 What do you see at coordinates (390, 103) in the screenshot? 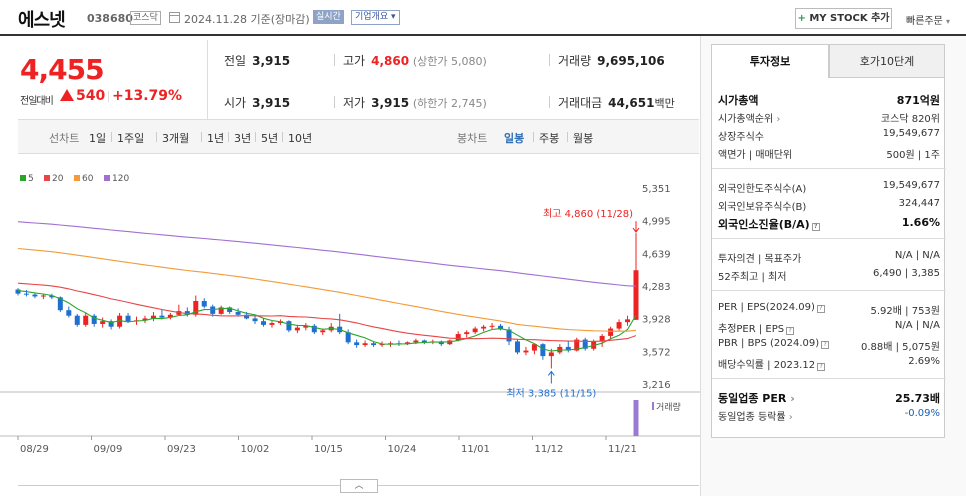
I see `low-value: 3,915` at bounding box center [390, 103].